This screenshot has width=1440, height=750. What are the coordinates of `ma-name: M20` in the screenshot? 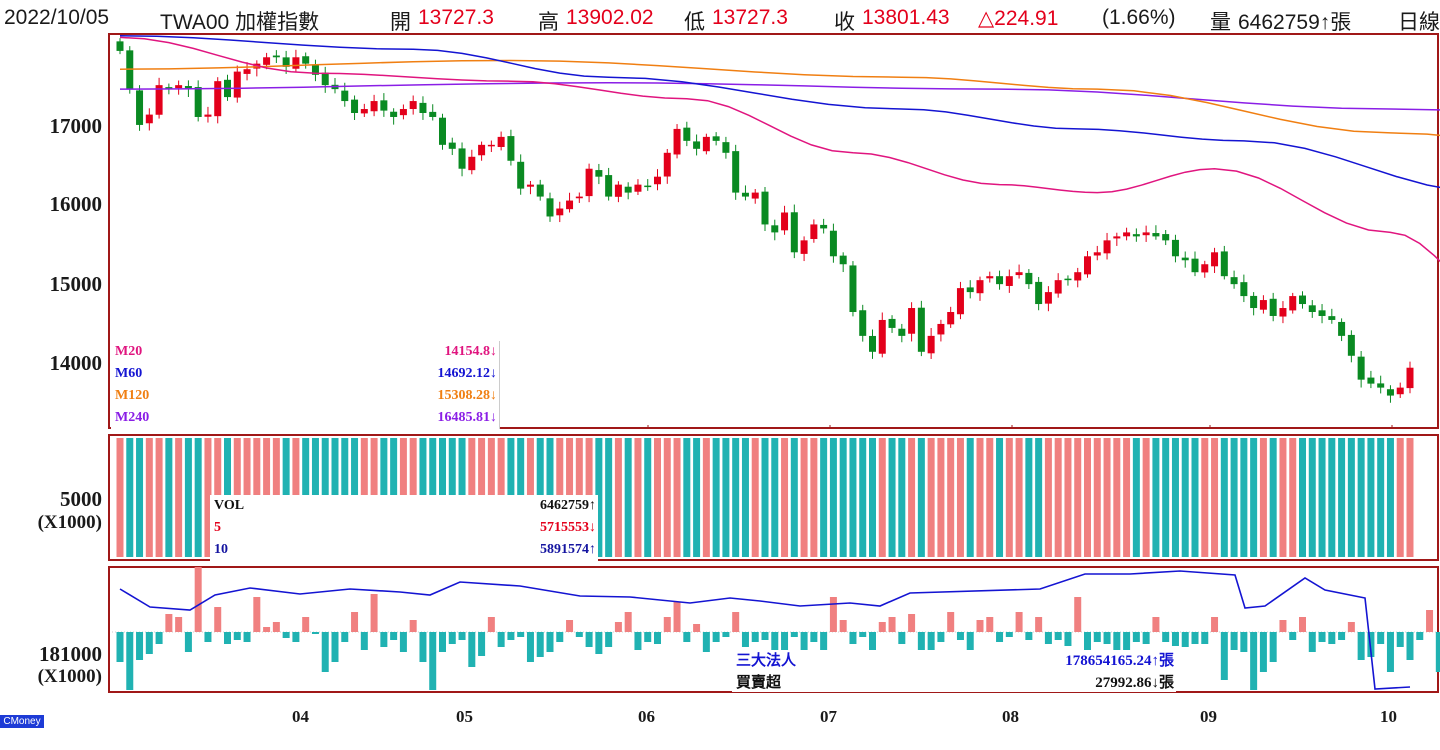 It's located at (129, 351).